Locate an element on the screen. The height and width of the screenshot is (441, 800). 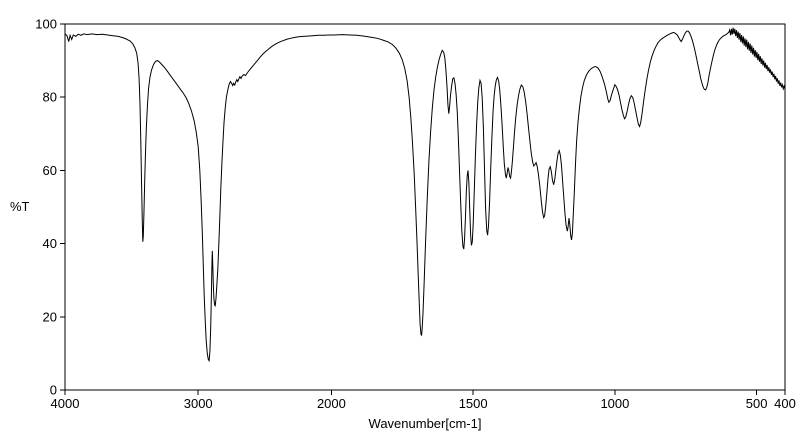
y-tick-label: 60 is located at coordinates (50, 170).